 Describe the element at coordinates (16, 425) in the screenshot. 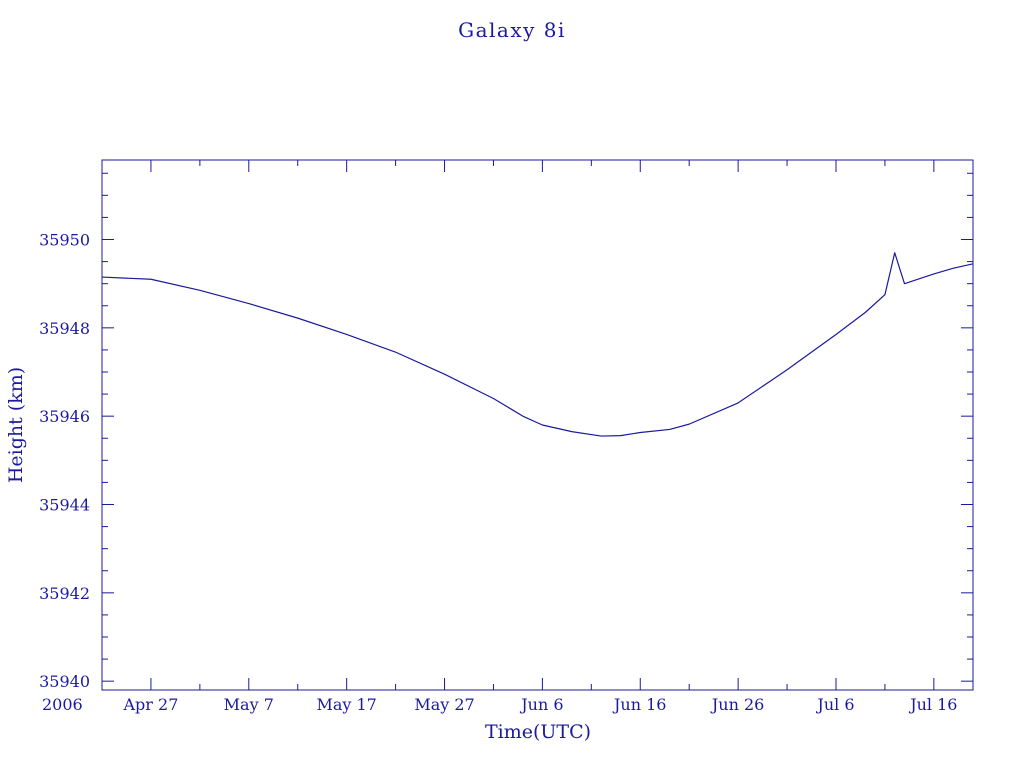

I see `y-axis-label: Height (km)` at that location.